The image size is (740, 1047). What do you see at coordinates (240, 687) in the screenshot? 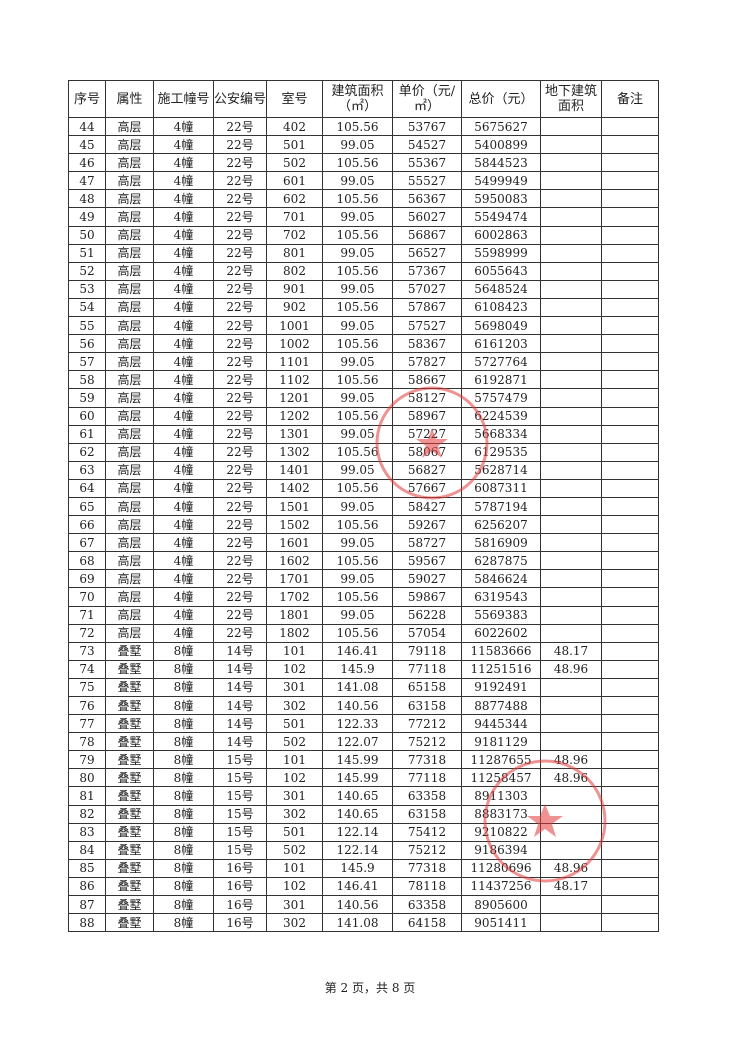
I see `cell-police-no: 14号` at bounding box center [240, 687].